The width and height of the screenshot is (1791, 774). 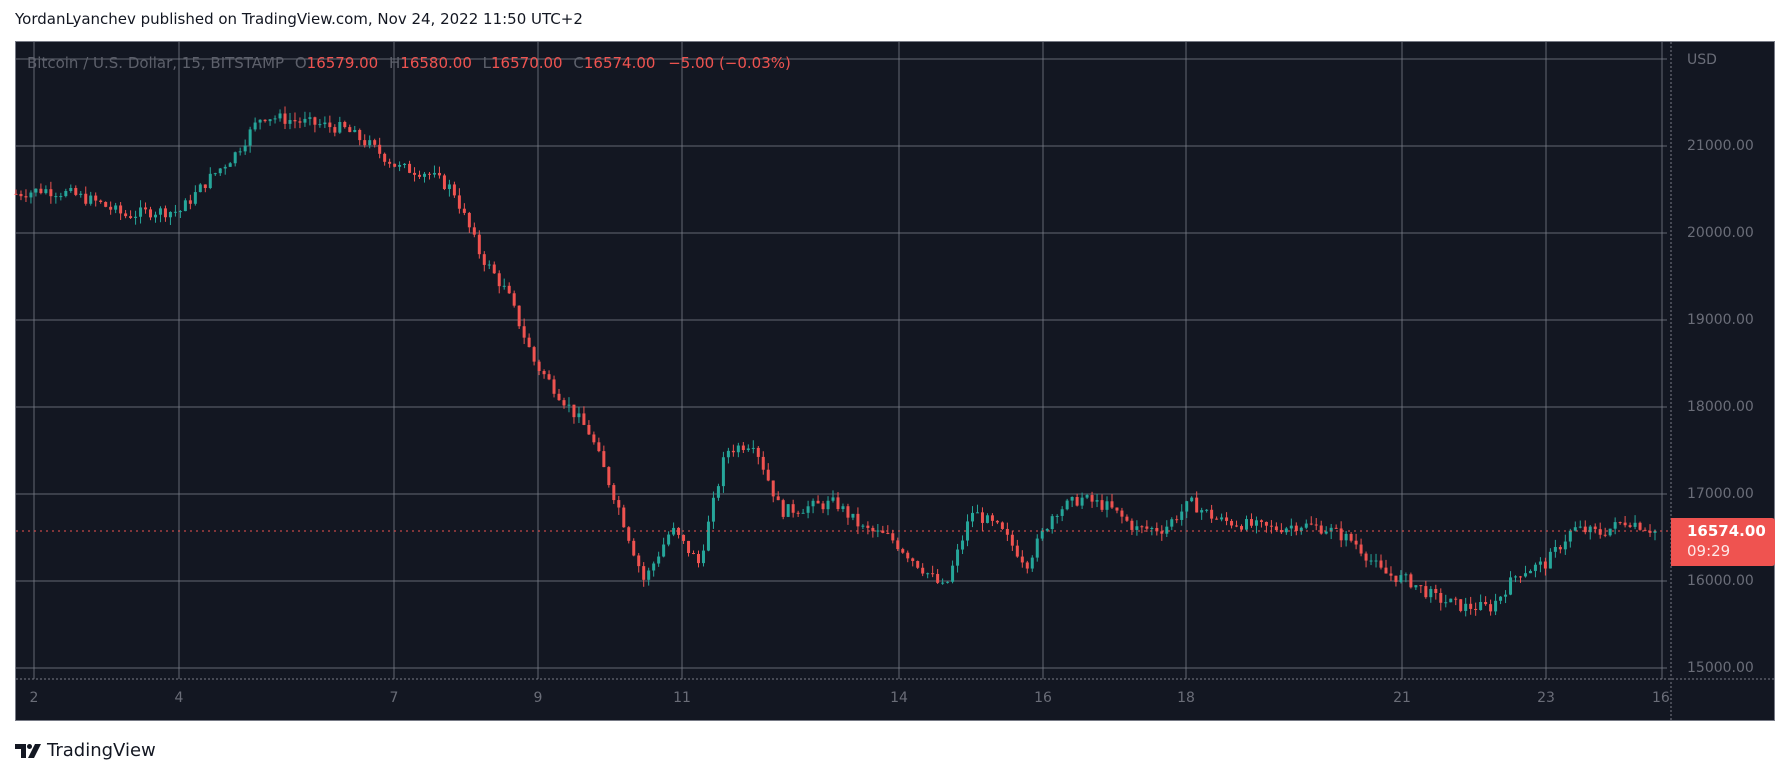 I want to click on time-tick: 9, so click(x=538, y=698).